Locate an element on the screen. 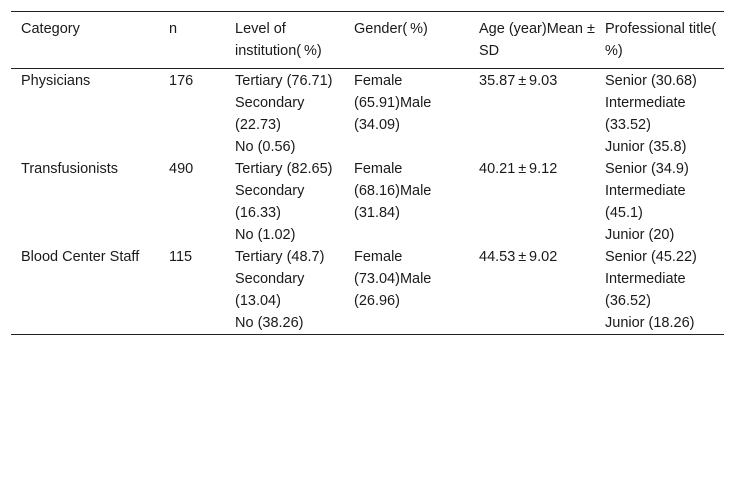 The width and height of the screenshot is (735, 479). level-no: No (38.26) is located at coordinates (269, 323).